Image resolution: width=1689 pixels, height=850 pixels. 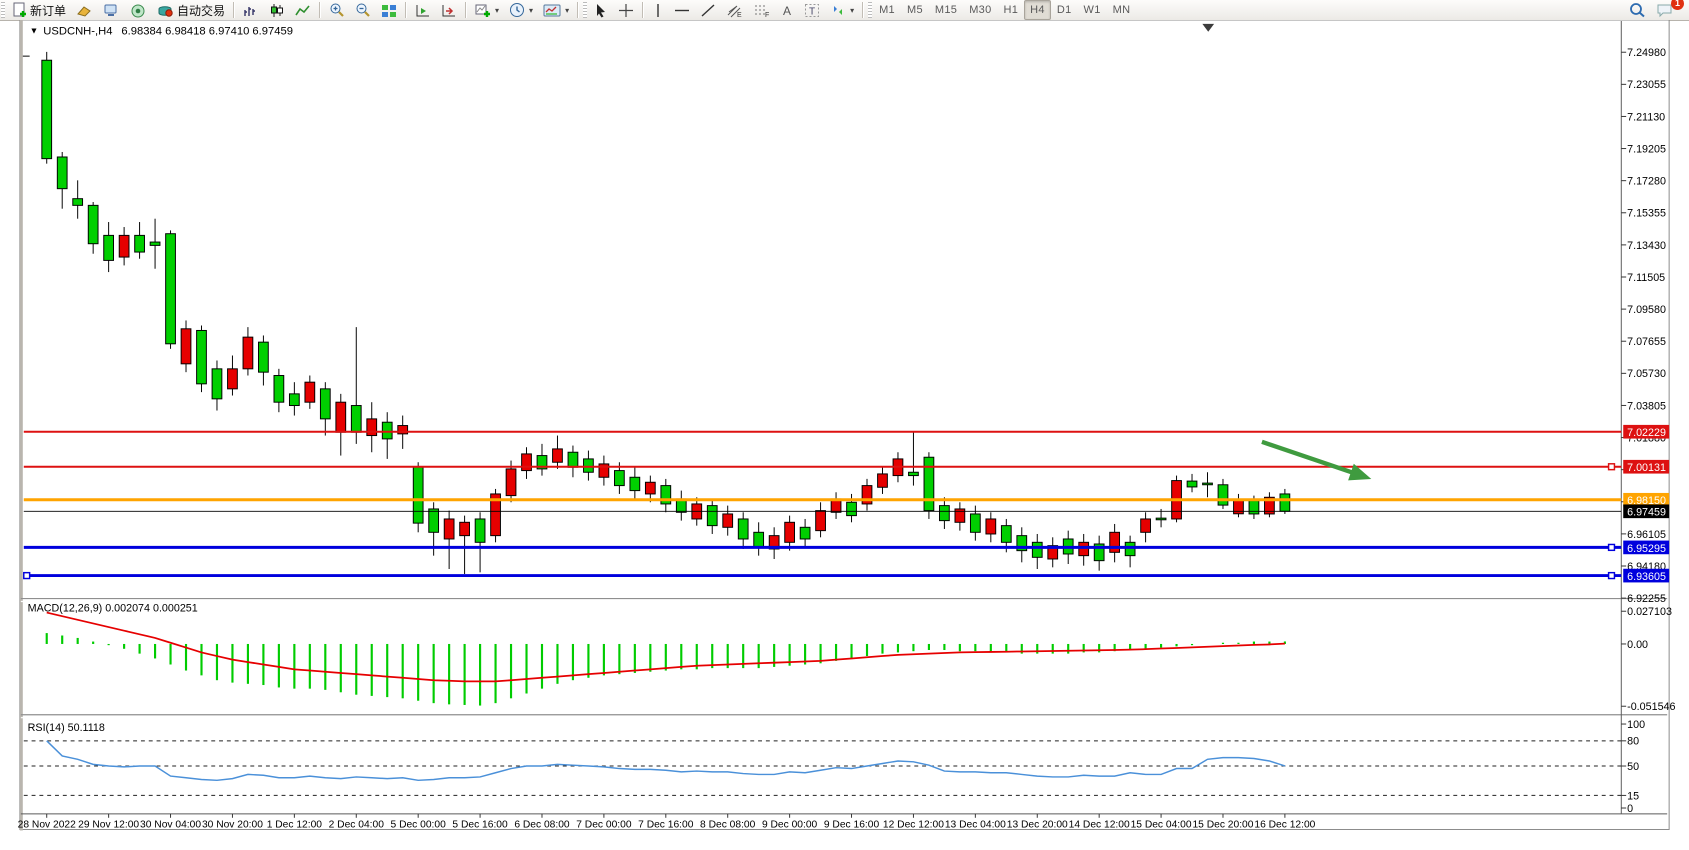 I want to click on arrows-dropdown-caret: ▾, so click(x=852, y=10).